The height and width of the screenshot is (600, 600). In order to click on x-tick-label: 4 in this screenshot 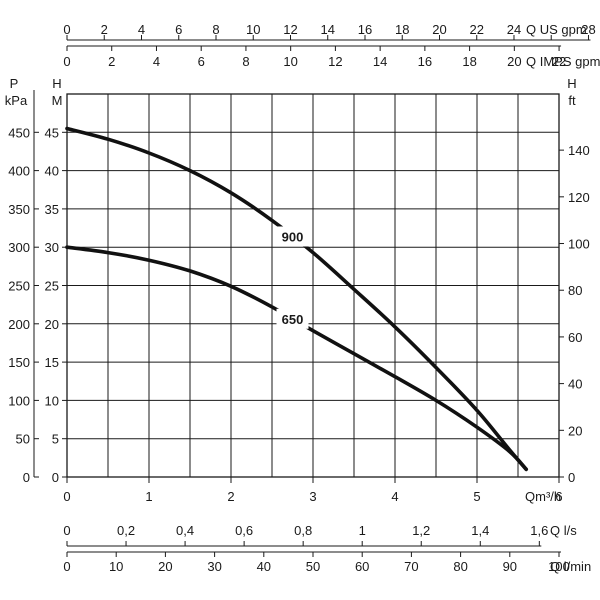, I will do `click(394, 496)`.